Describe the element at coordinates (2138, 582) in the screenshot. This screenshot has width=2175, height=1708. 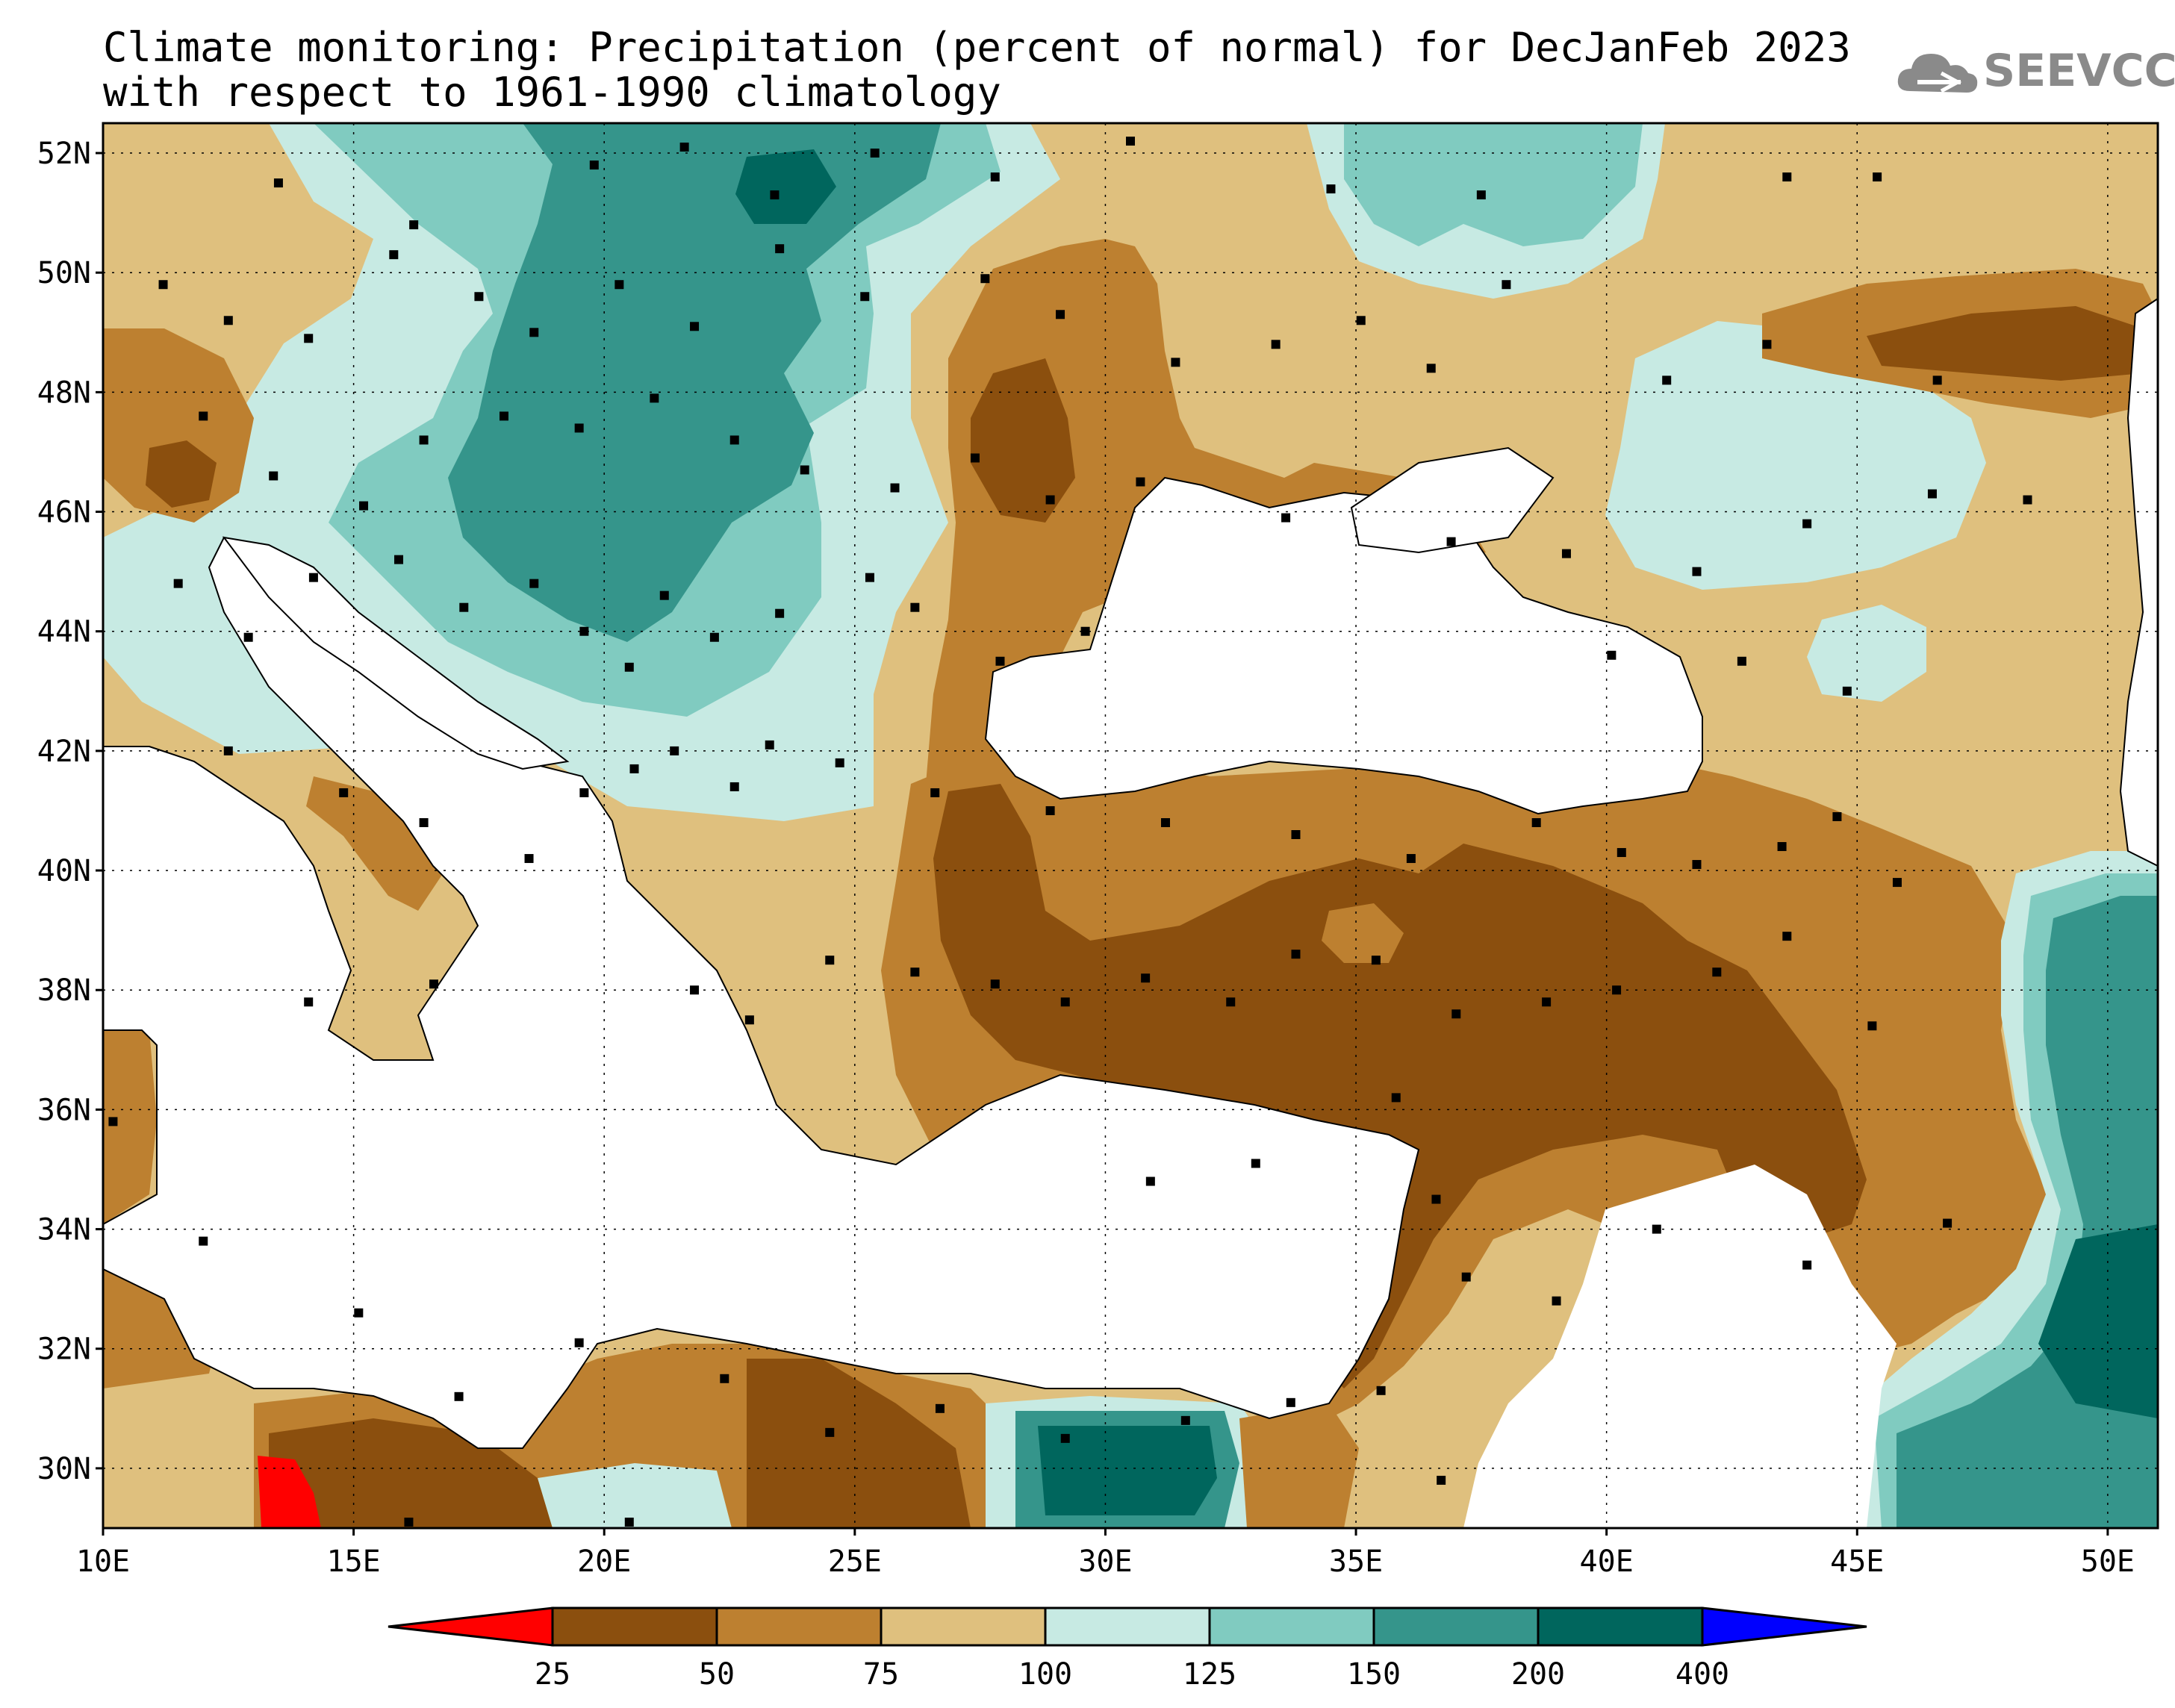
I see `caspian-sea` at that location.